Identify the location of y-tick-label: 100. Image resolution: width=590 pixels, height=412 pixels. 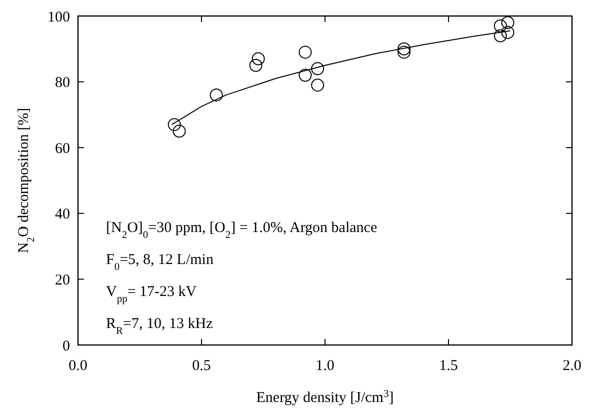
(59, 17).